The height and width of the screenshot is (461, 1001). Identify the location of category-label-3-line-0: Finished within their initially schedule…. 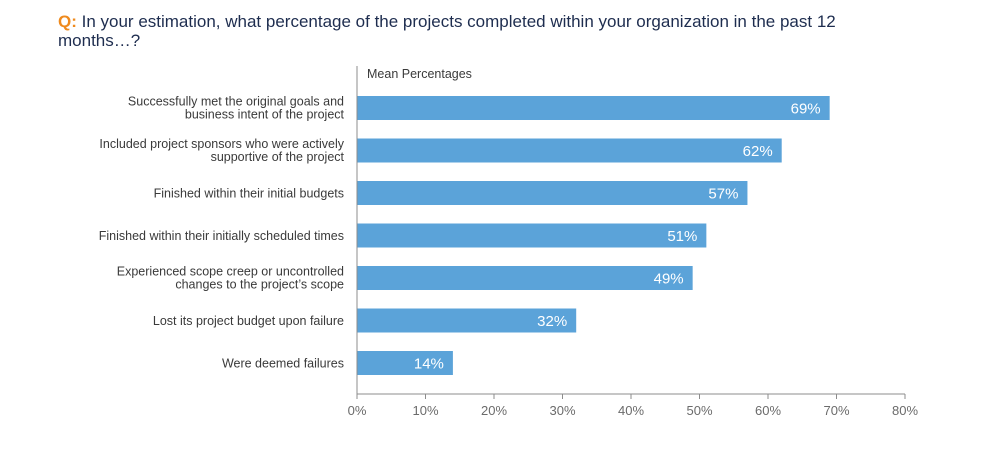
(221, 236).